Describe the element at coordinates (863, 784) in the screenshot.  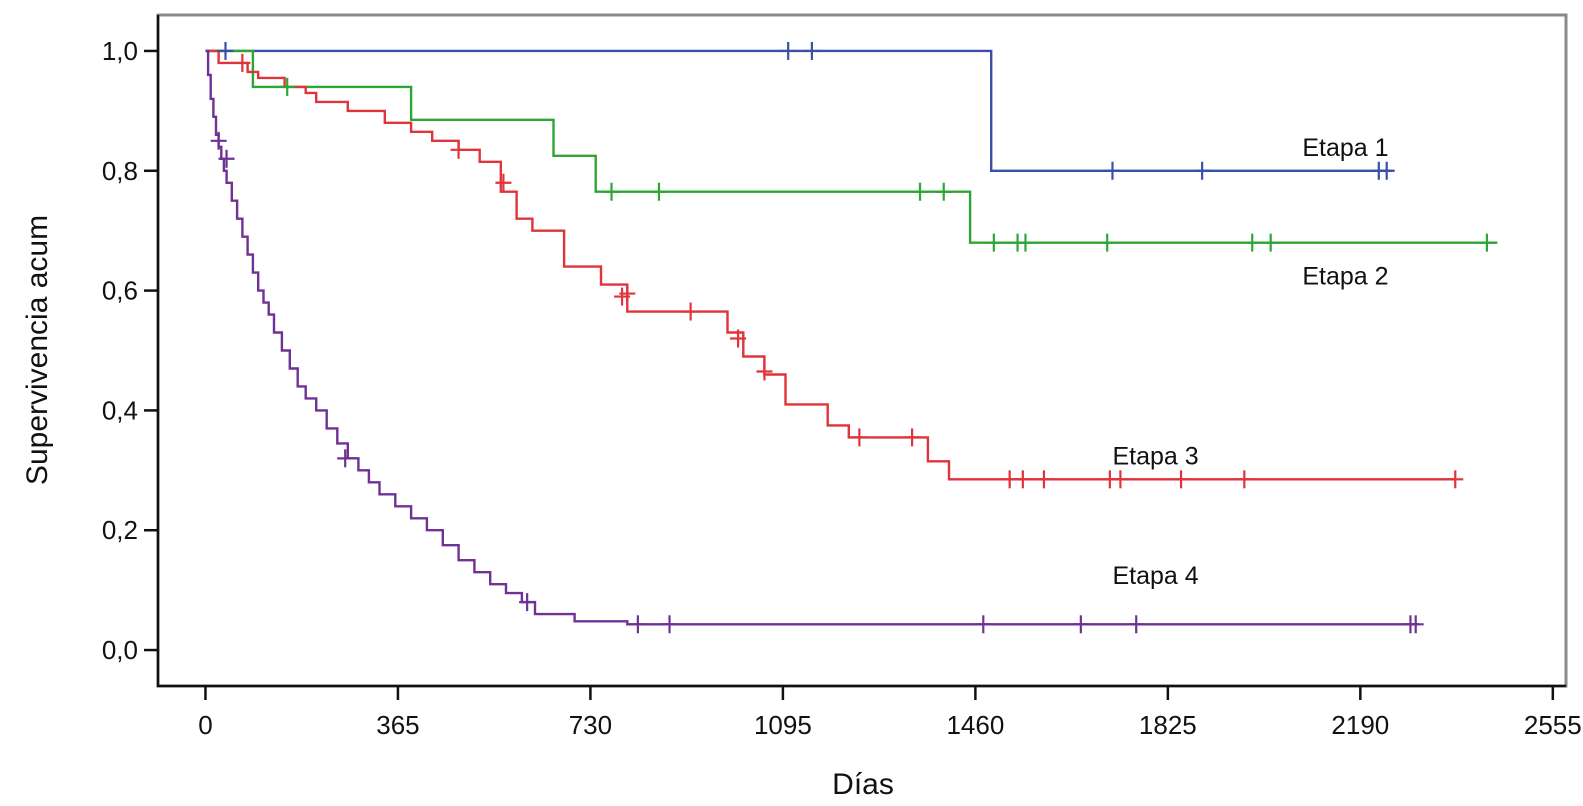
I see `x-axis-title: Días` at that location.